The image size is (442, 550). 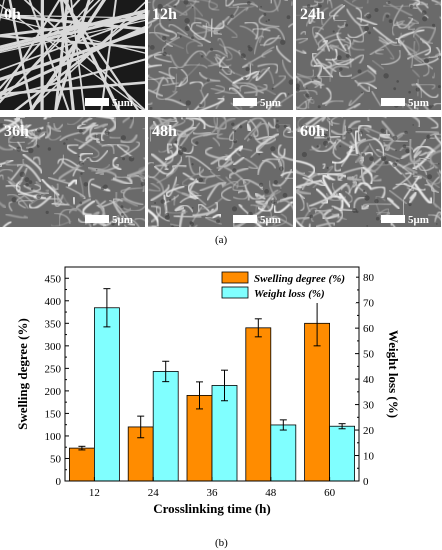 I want to click on y-right-tick-label: 40, so click(x=369, y=380).